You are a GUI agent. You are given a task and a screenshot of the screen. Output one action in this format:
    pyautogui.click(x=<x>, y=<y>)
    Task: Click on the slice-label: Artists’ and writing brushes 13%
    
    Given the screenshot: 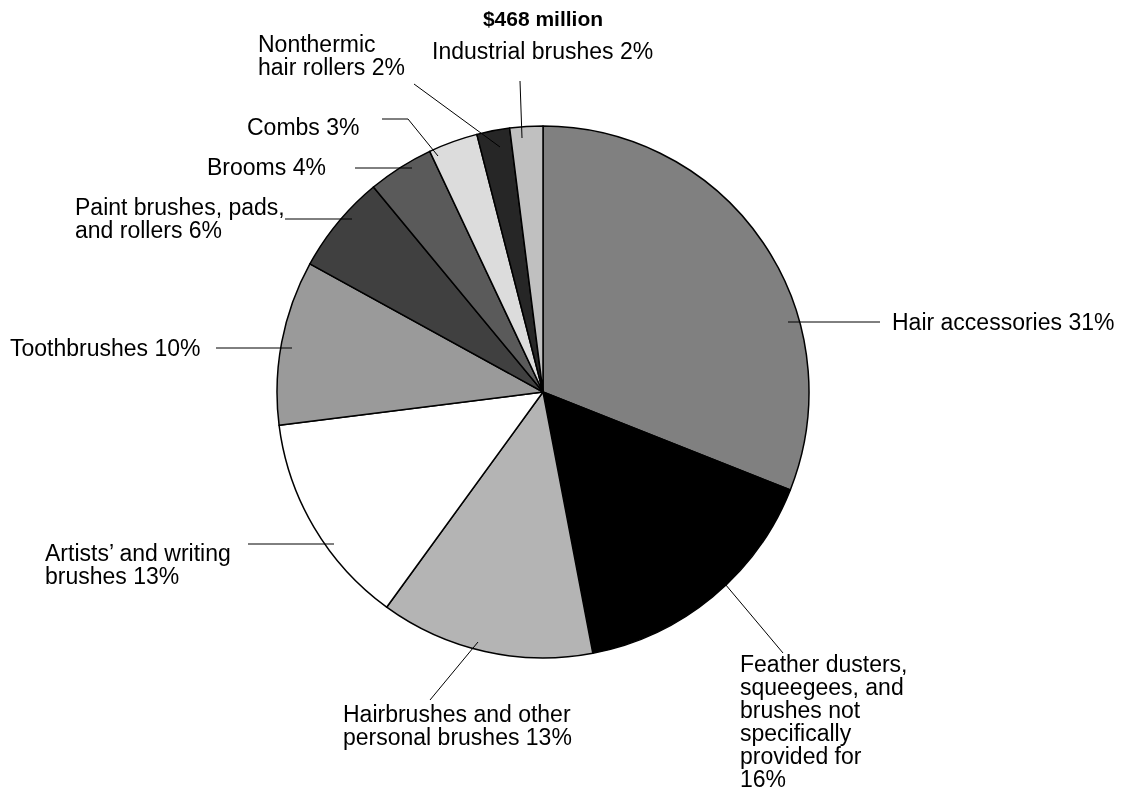 What is the action you would take?
    pyautogui.click(x=138, y=564)
    